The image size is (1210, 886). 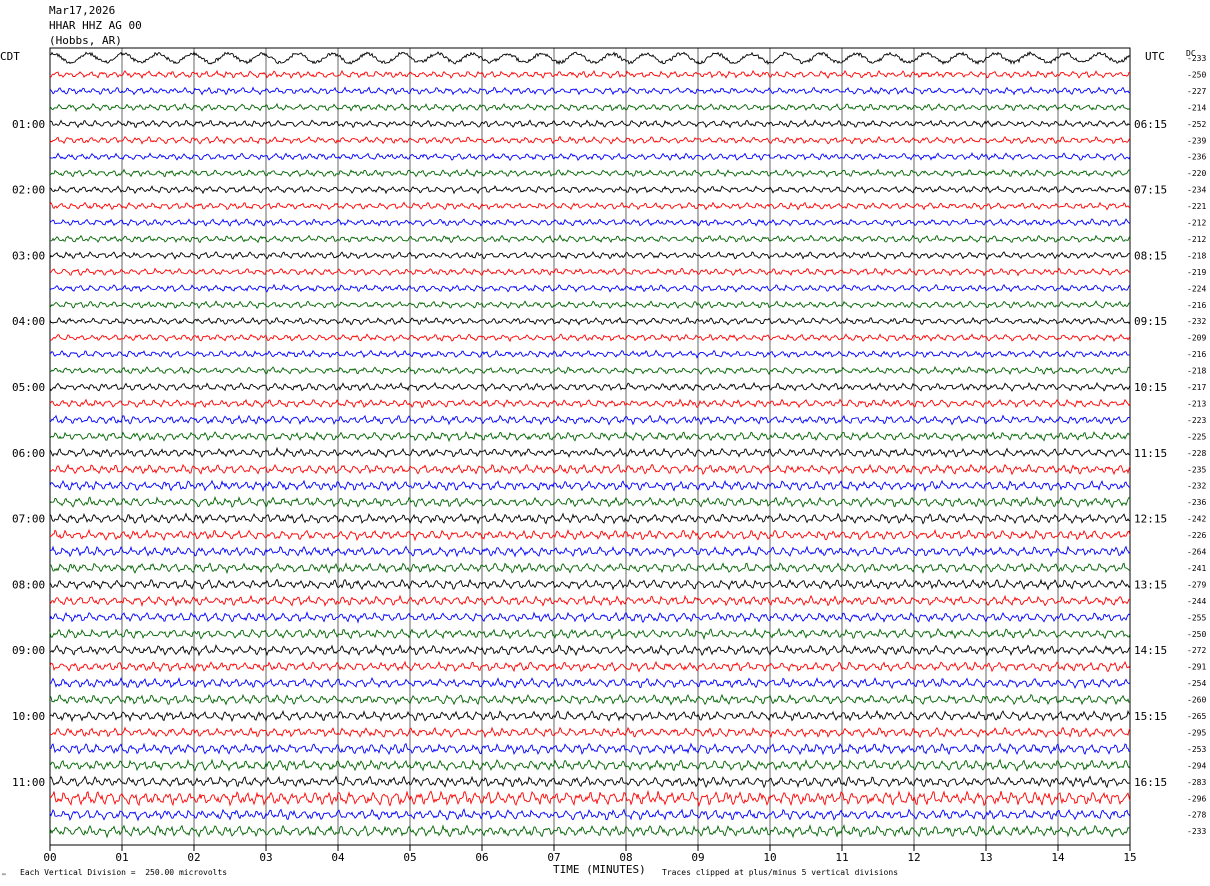 What do you see at coordinates (1196, 91) in the screenshot?
I see `dc-offset-label: -227` at bounding box center [1196, 91].